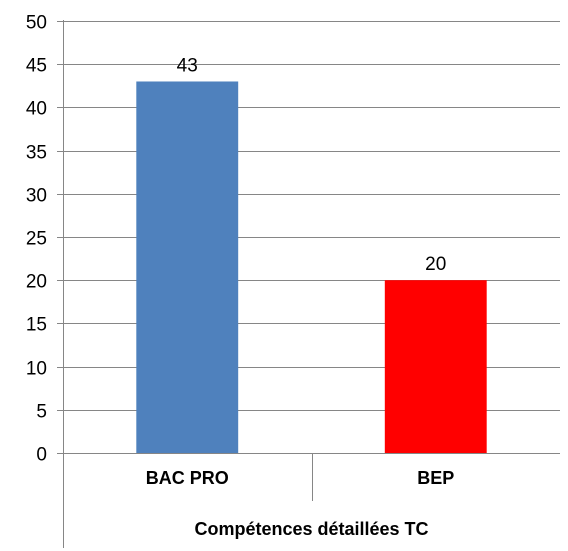 The image size is (568, 551). I want to click on data-label: 43, so click(187, 65).